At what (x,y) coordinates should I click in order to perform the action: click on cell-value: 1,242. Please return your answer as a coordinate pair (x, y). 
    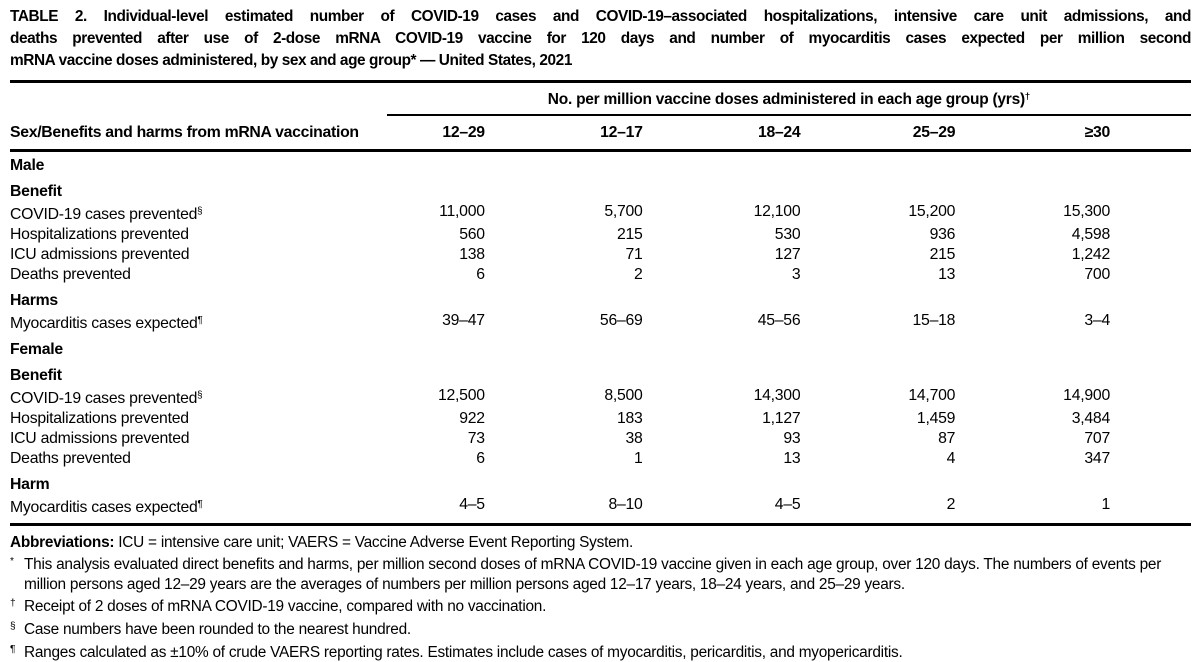
    Looking at the image, I should click on (1091, 254).